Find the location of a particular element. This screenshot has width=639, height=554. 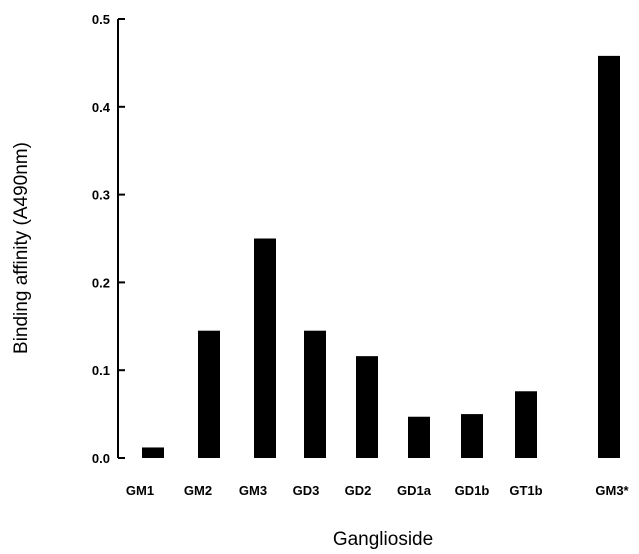

x-axis-title: Ganglioside is located at coordinates (383, 539).